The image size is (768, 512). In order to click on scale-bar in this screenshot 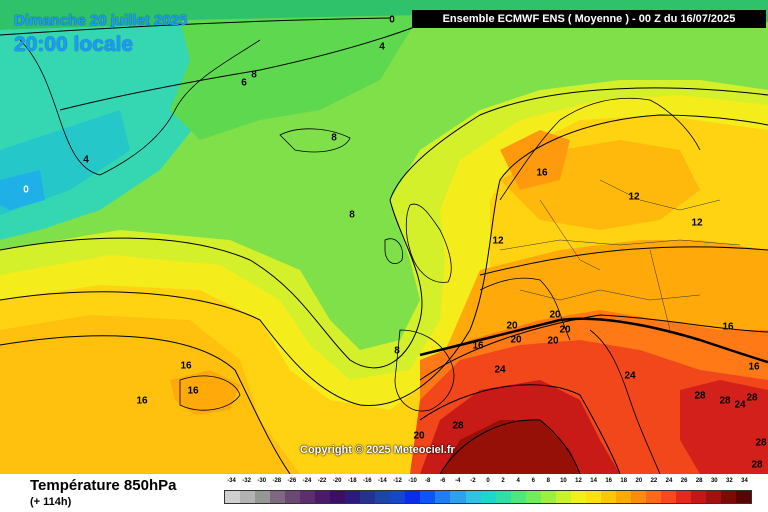, I will do `click(488, 497)`.